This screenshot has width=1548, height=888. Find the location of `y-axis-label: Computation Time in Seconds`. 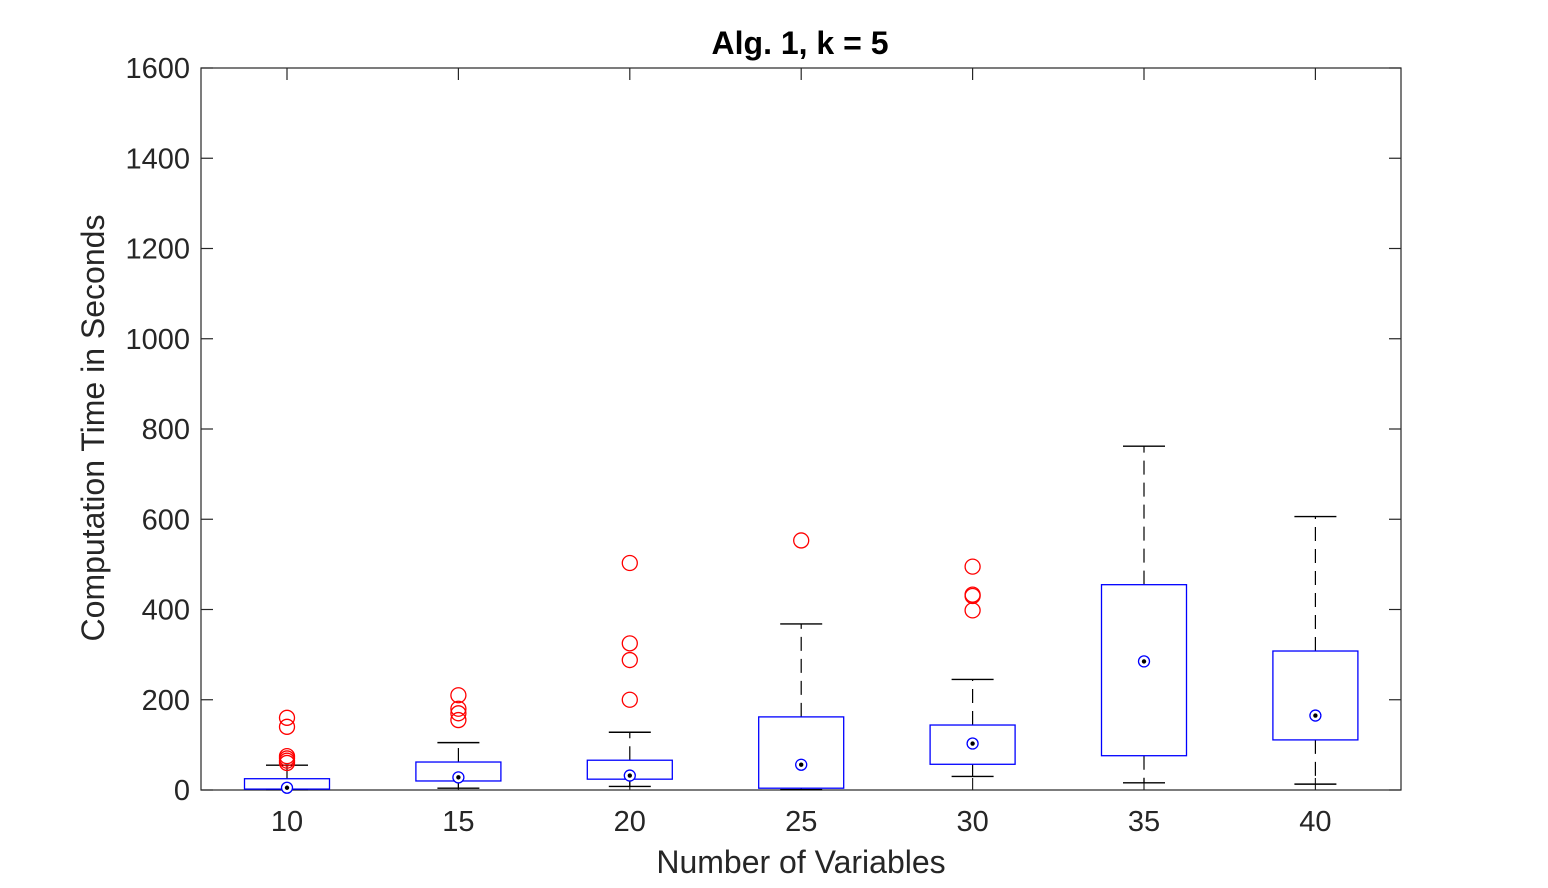

y-axis-label: Computation Time in Seconds is located at coordinates (93, 428).